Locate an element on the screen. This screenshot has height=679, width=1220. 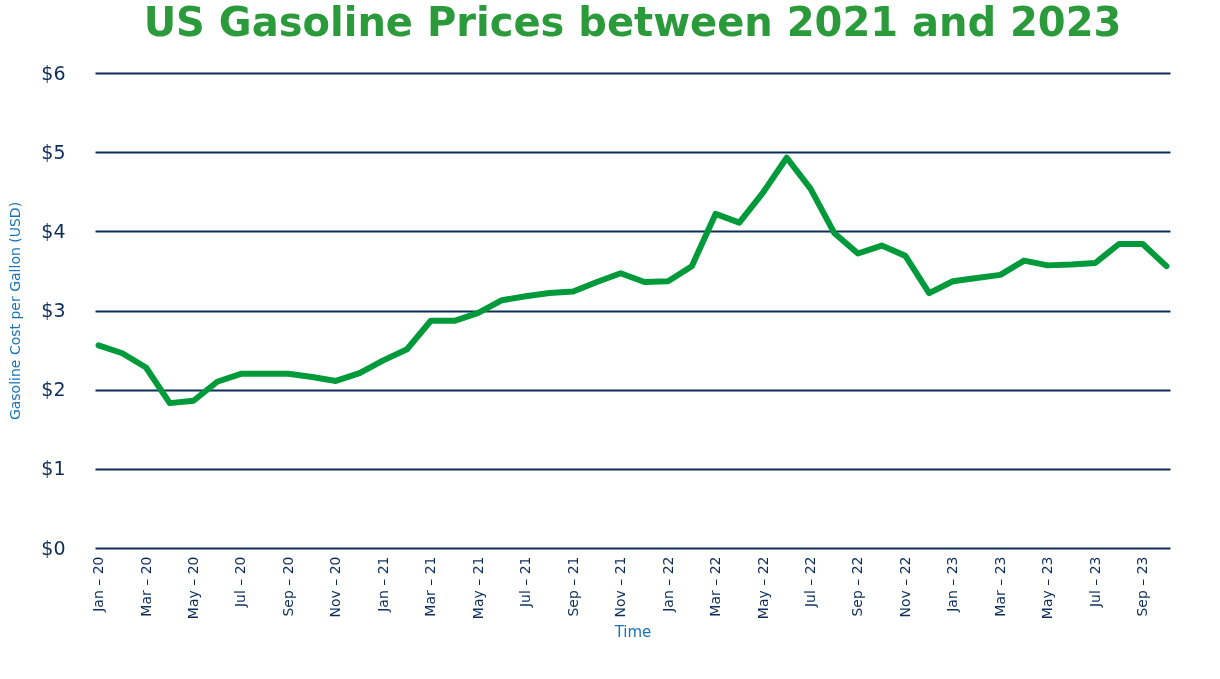
y-tick-label: $3 is located at coordinates (53, 310).